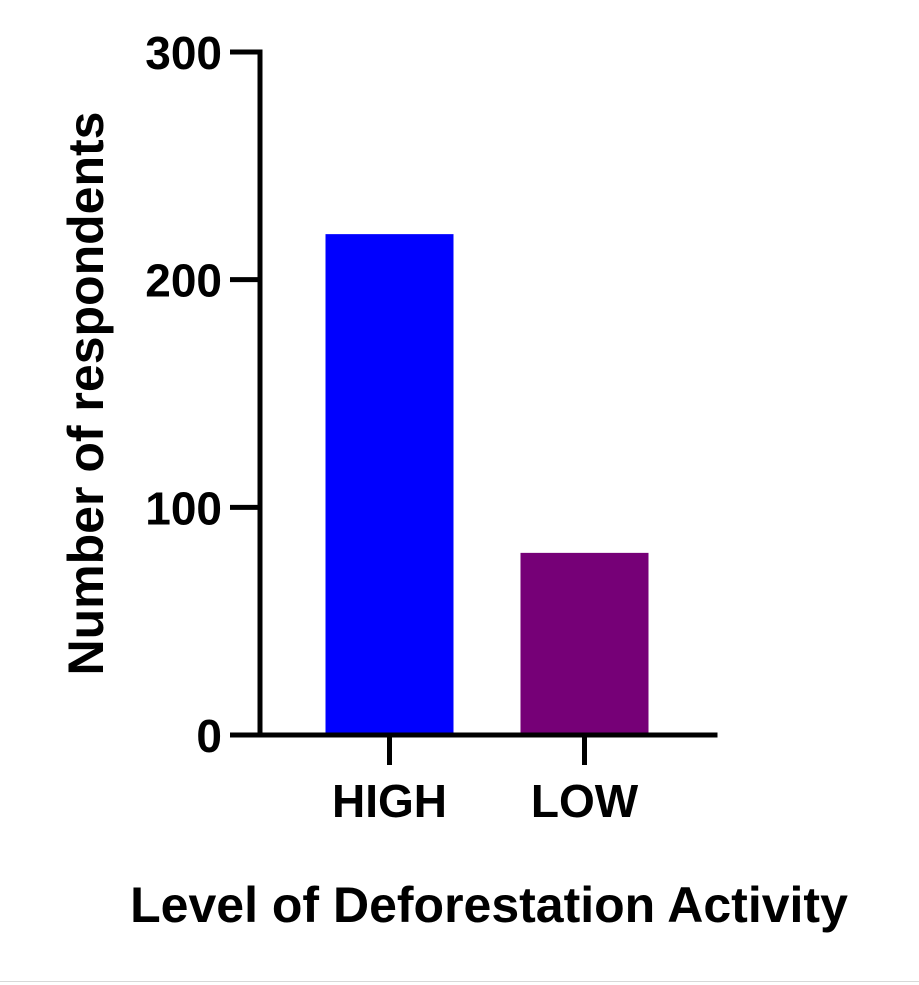  Describe the element at coordinates (459, 981) in the screenshot. I see `bottom-divider` at that location.